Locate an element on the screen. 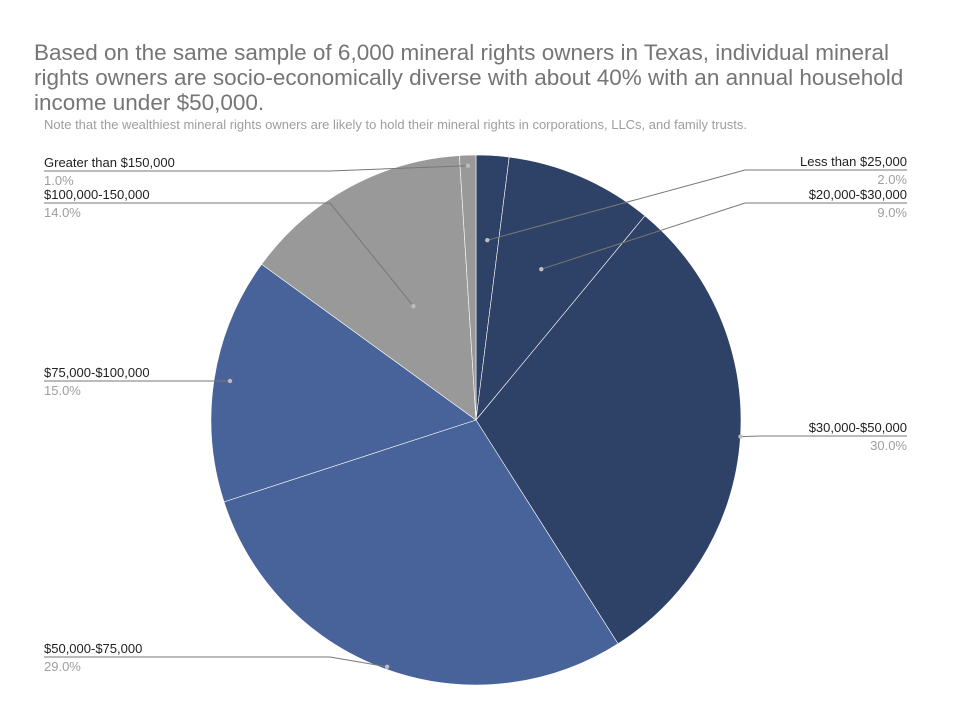  slice-label: $50,000-$75,000 is located at coordinates (93, 648).